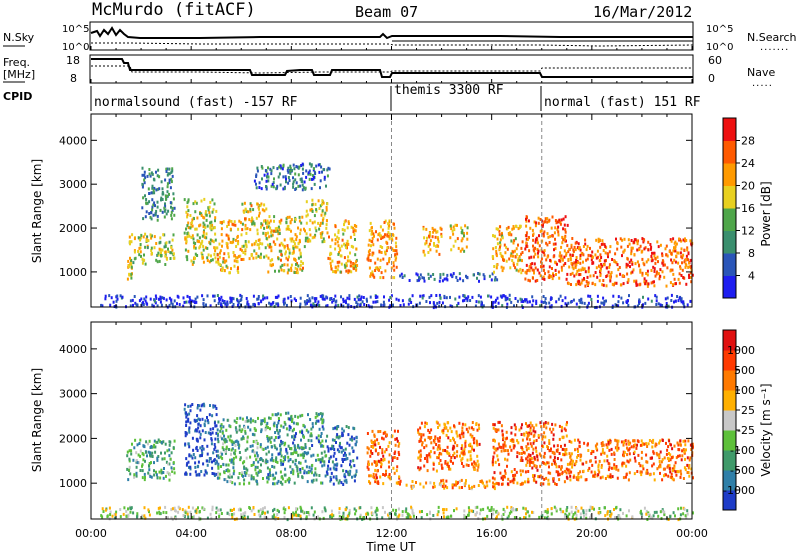 This screenshot has height=554, width=800. Describe the element at coordinates (37, 420) in the screenshot. I see `velocity-ylabel: Slant Range [km]` at that location.